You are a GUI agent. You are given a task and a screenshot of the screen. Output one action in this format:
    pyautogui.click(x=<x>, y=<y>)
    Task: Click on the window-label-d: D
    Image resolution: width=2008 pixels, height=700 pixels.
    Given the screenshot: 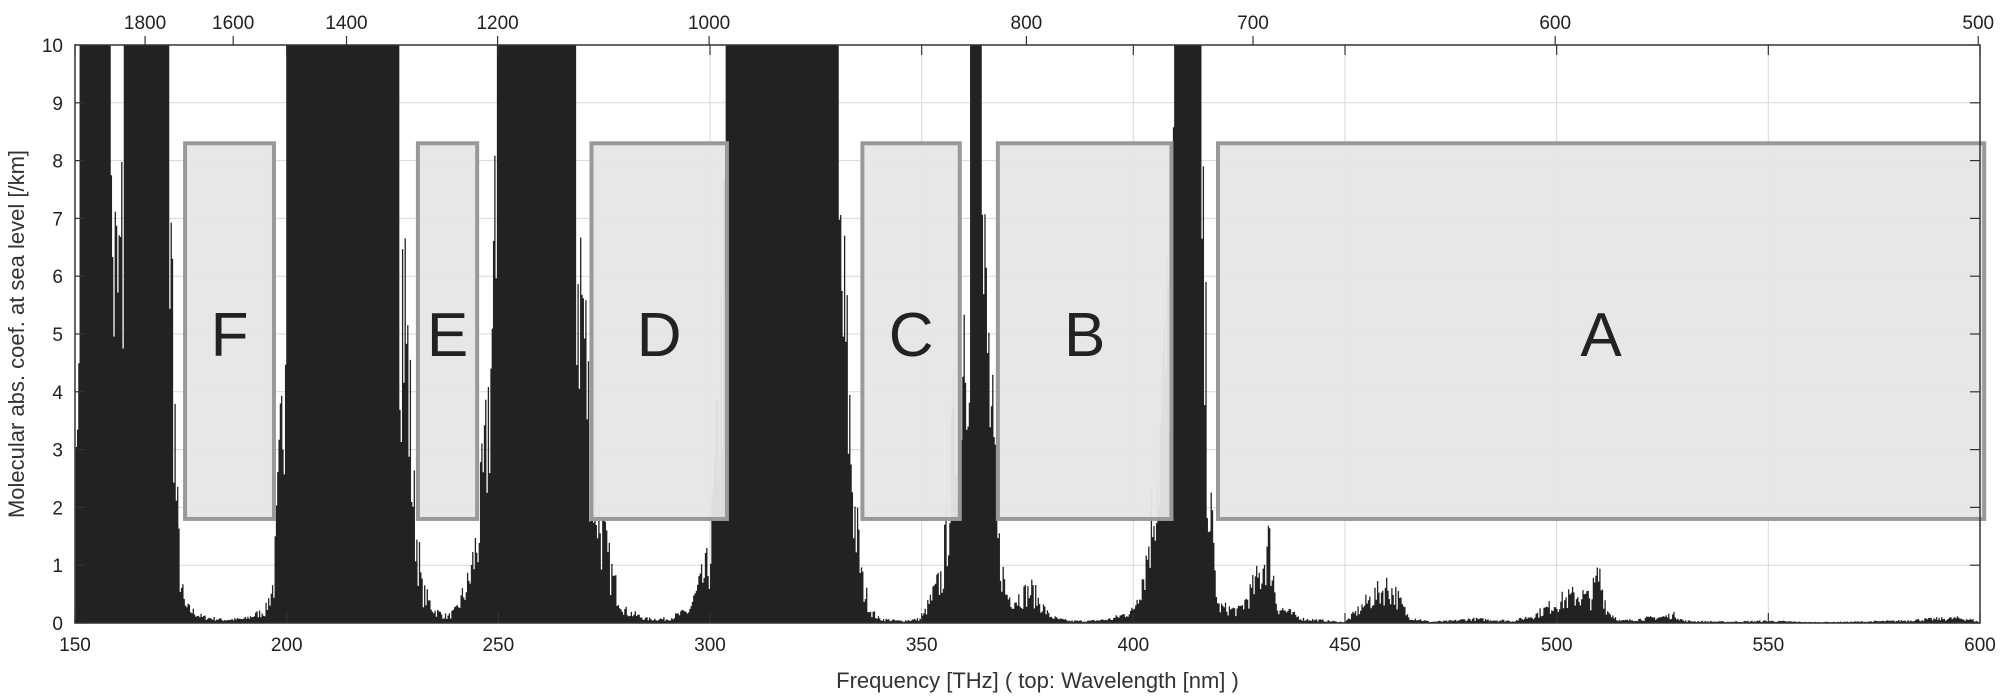 What is the action you would take?
    pyautogui.click(x=659, y=335)
    